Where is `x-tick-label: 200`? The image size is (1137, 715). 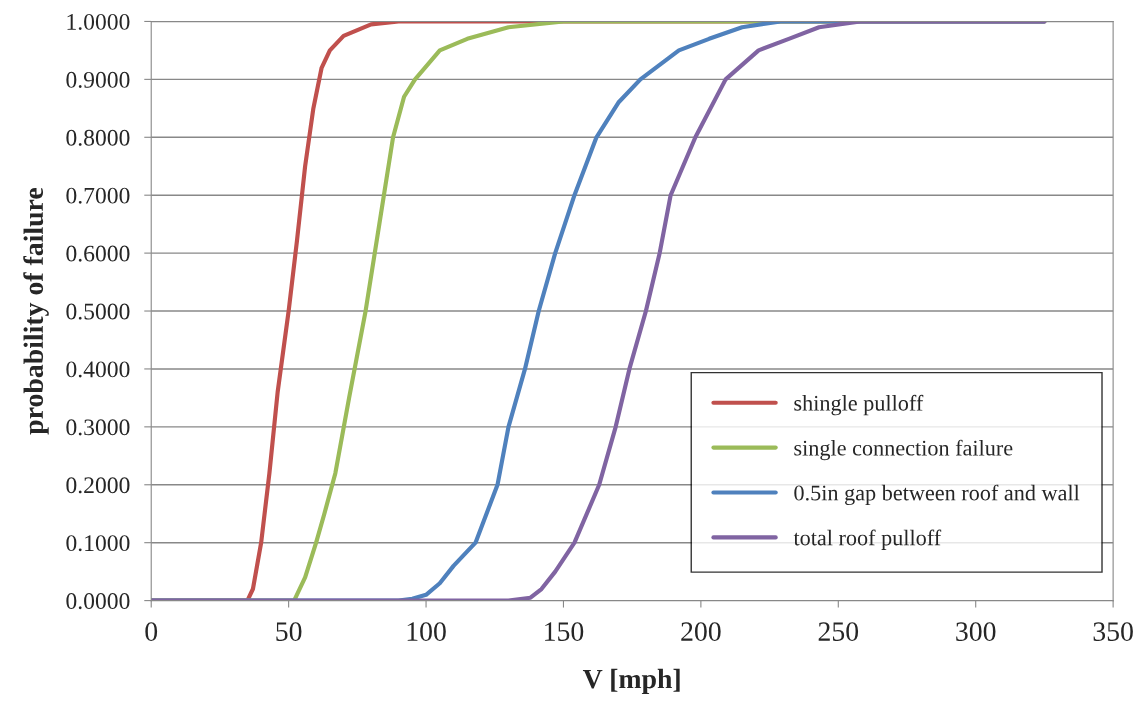 x-tick-label: 200 is located at coordinates (701, 631).